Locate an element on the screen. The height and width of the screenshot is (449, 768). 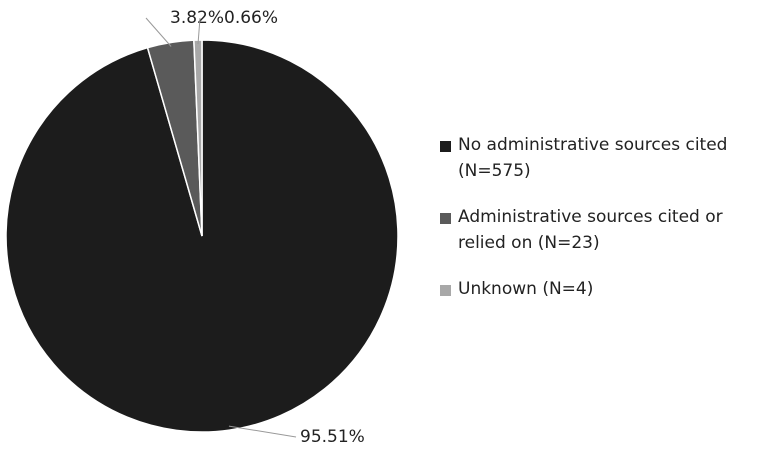
legend-item: No administrative sources cited (N=575) is located at coordinates (600, 158).